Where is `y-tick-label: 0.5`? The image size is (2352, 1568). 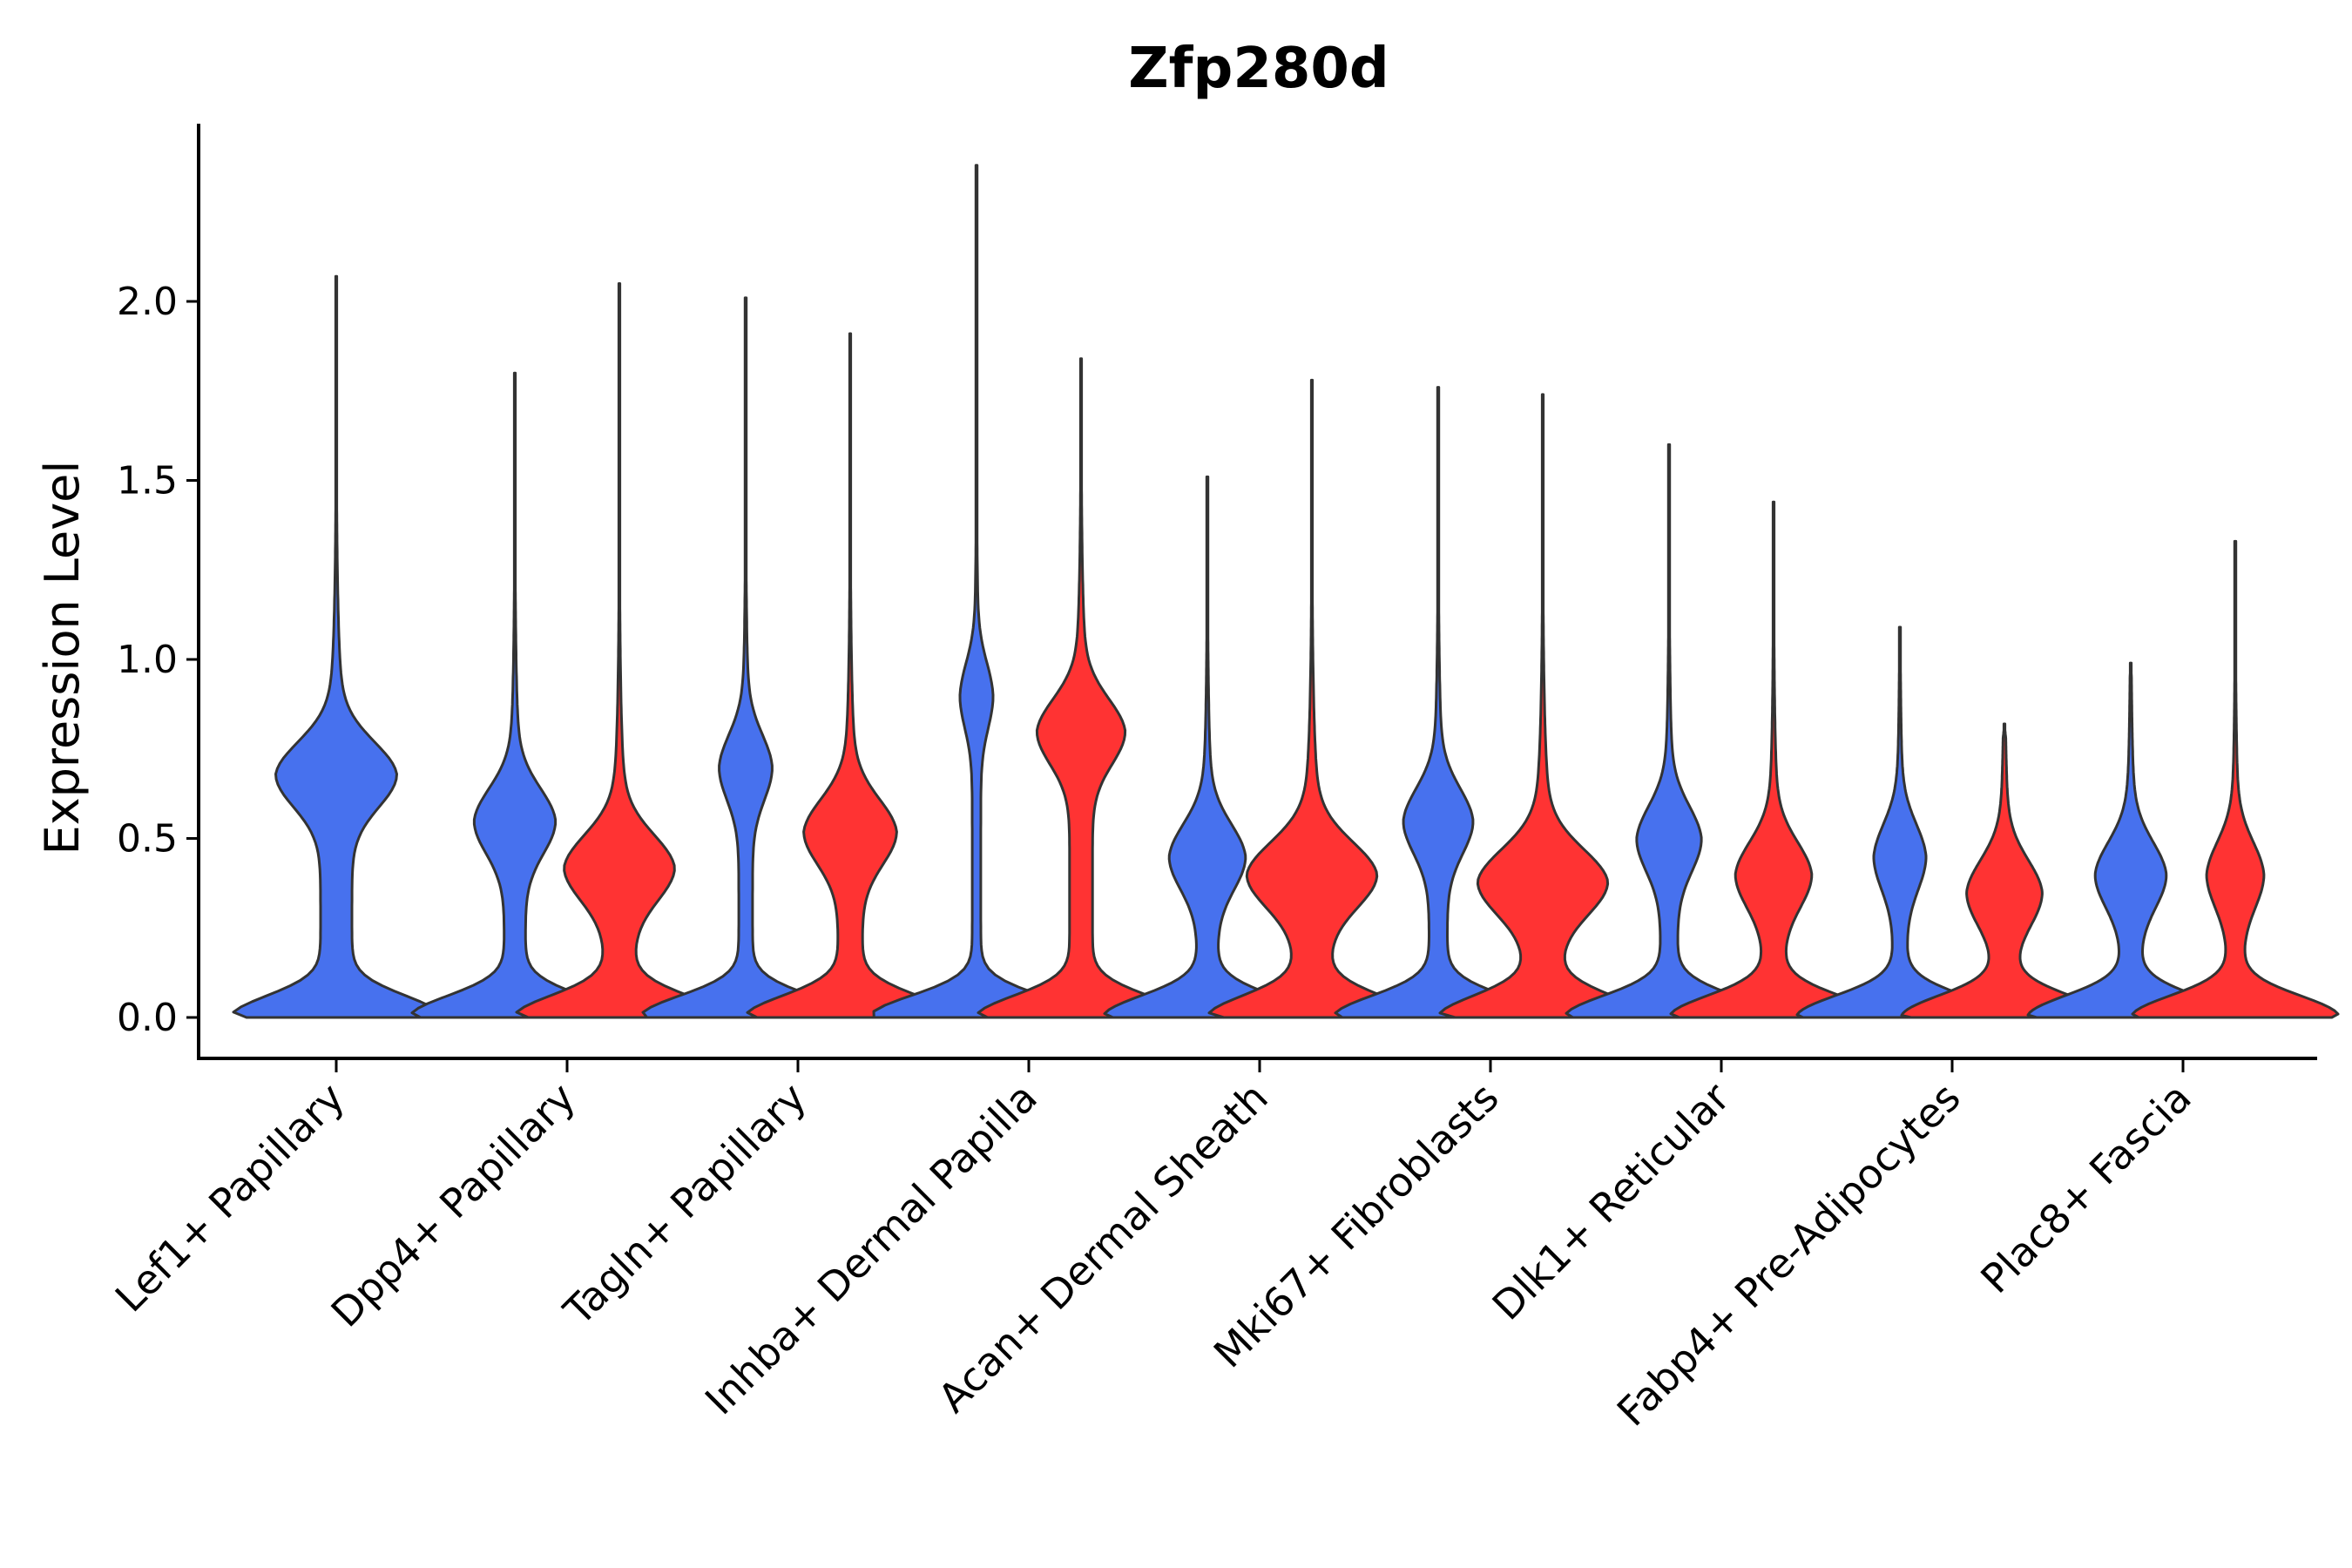 y-tick-label: 0.5 is located at coordinates (147, 839).